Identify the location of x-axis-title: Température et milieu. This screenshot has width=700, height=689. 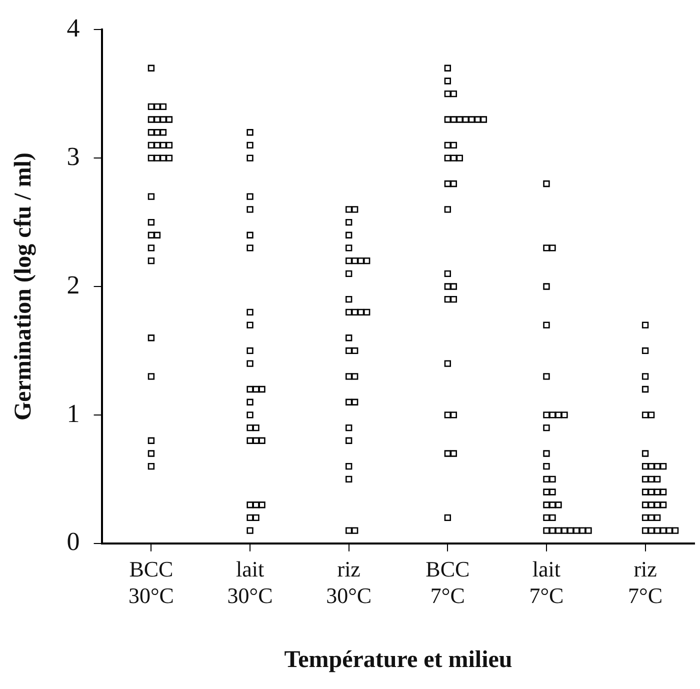
(398, 659).